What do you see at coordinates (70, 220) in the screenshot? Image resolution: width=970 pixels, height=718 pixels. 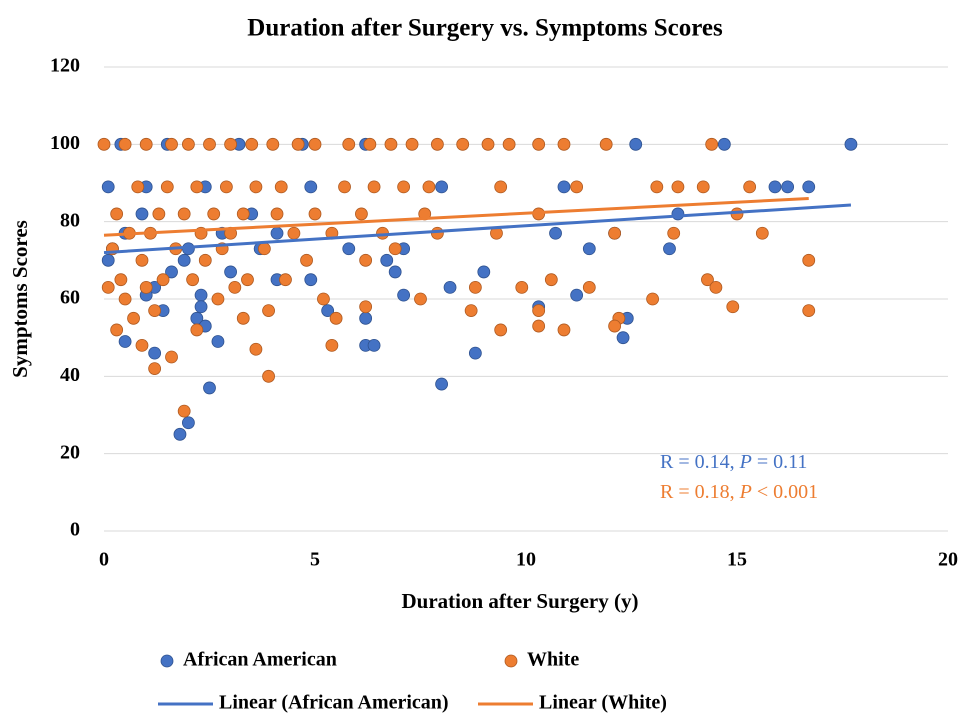 I see `y-tick-label: 80` at bounding box center [70, 220].